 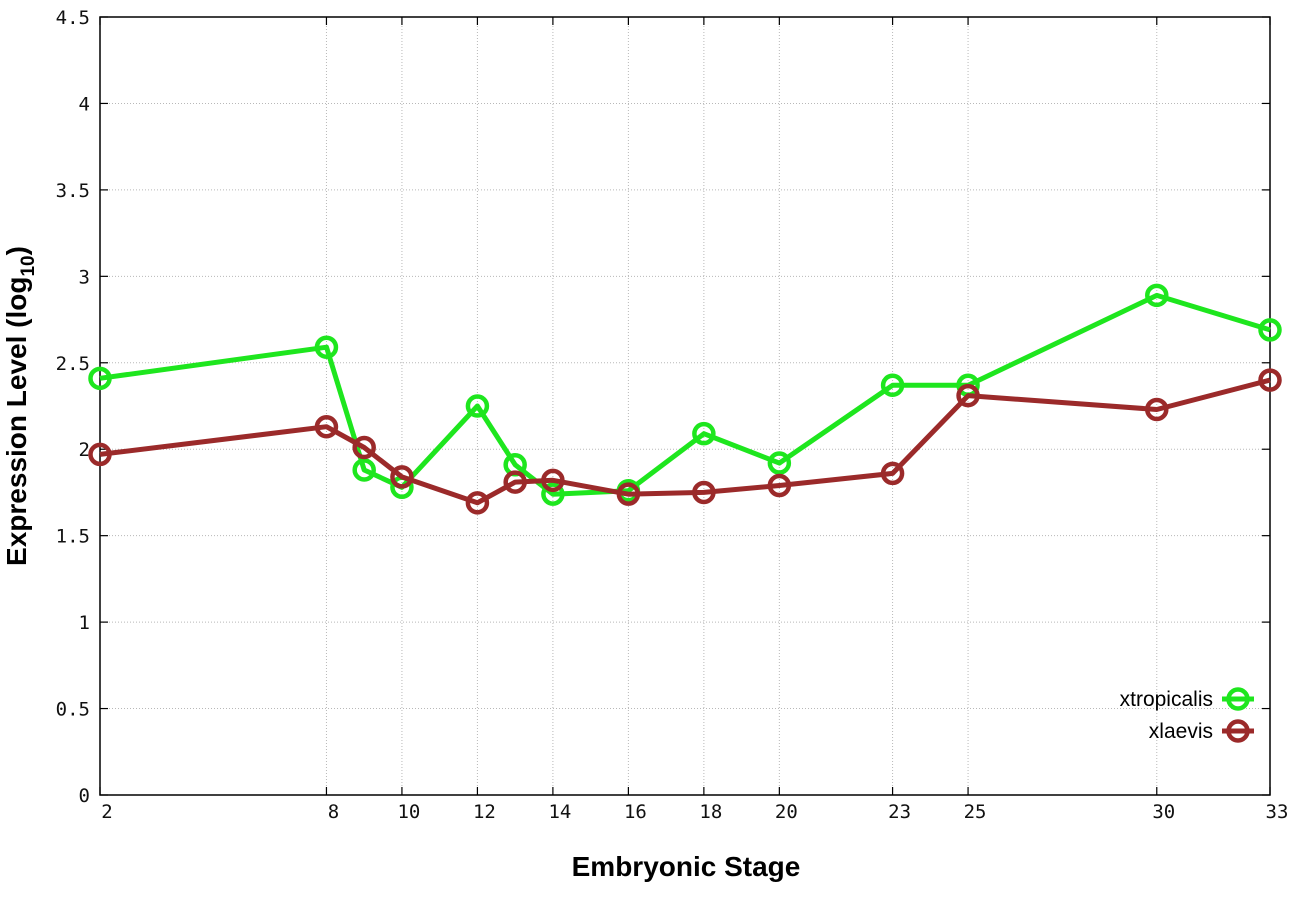 What do you see at coordinates (16, 250) in the screenshot?
I see `y-axis-title-close: )` at bounding box center [16, 250].